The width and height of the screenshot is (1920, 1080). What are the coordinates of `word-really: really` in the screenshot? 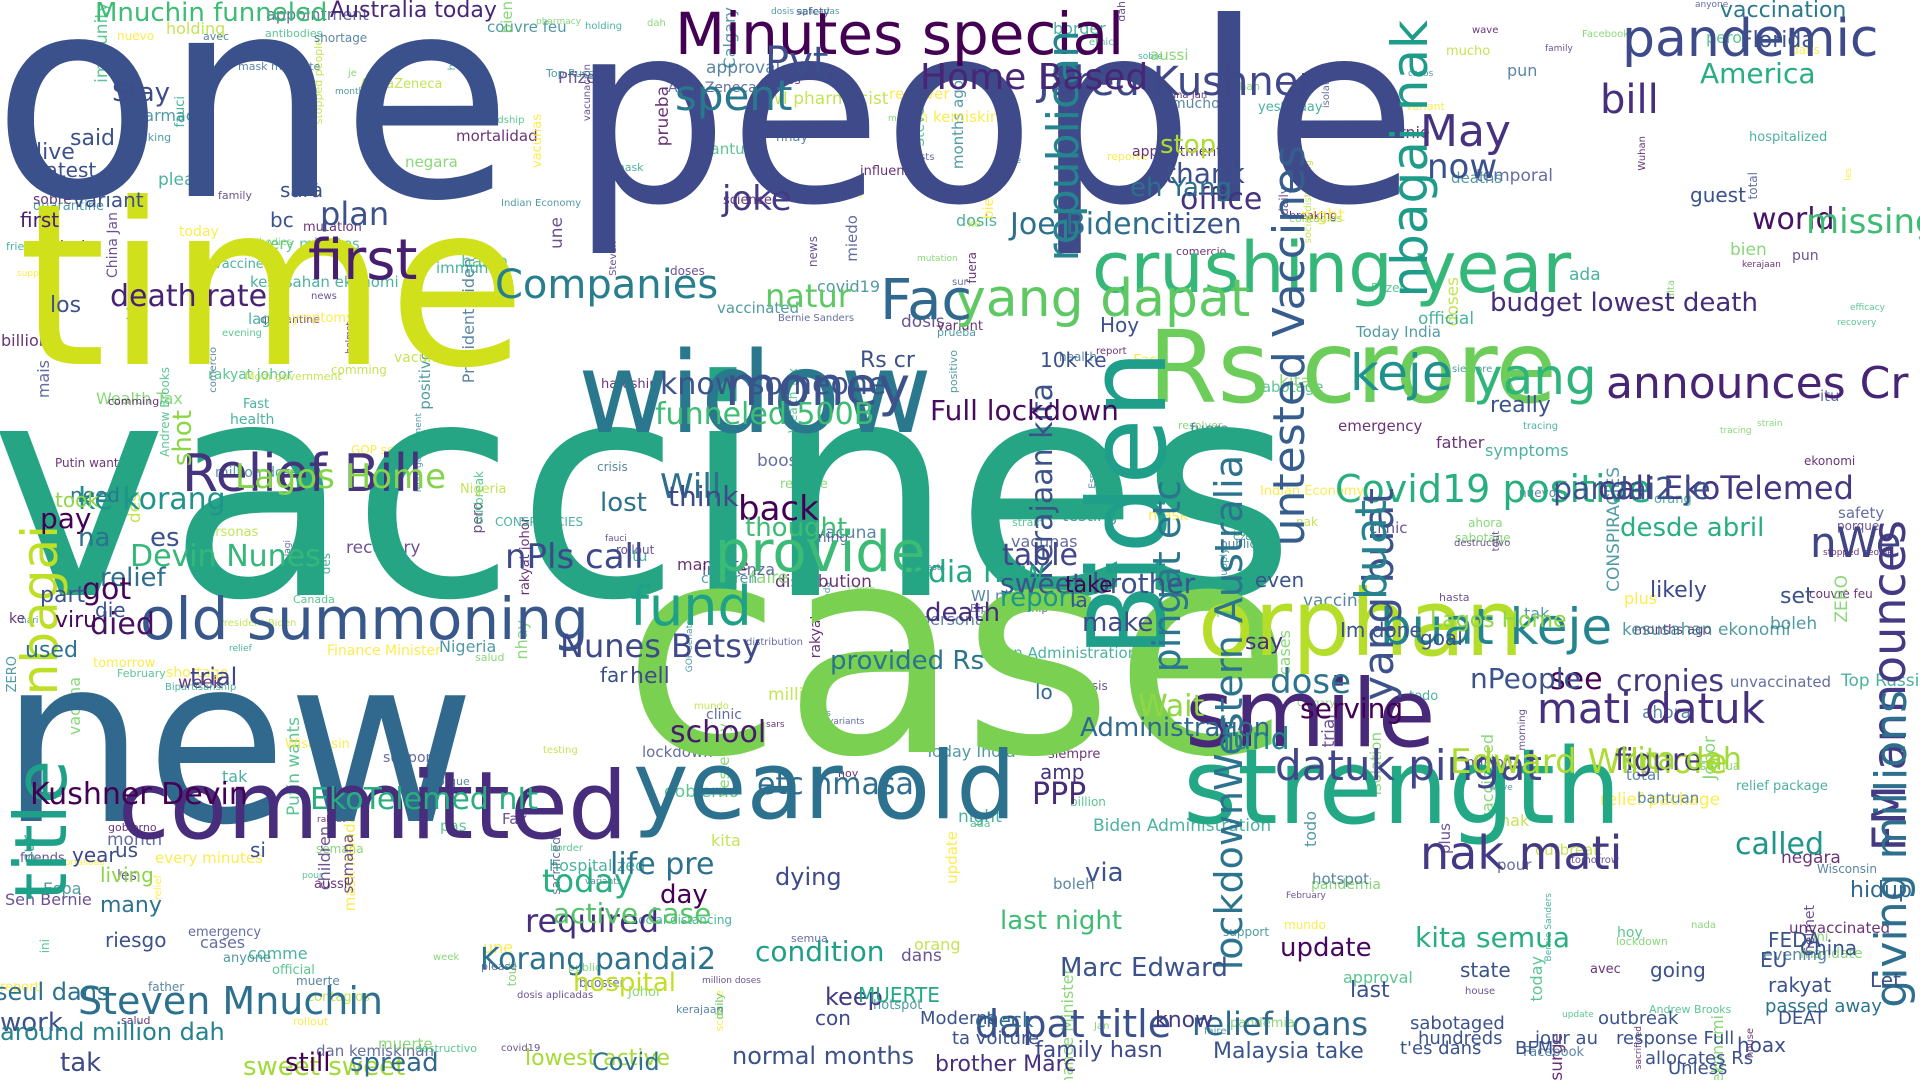 It's located at (1520, 405).